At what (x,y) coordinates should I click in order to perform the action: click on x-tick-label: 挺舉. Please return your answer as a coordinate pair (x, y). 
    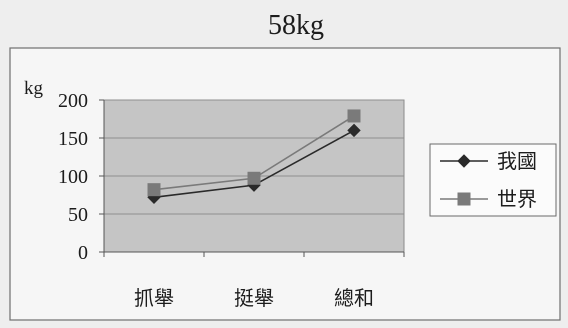
    Looking at the image, I should click on (254, 298).